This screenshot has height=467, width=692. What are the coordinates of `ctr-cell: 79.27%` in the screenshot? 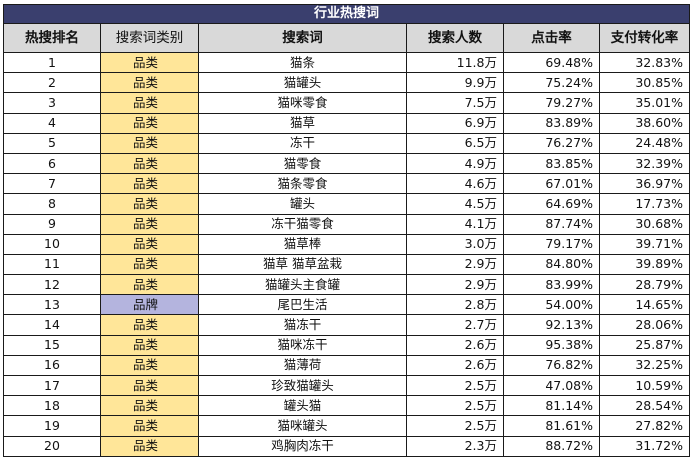 It's located at (551, 103).